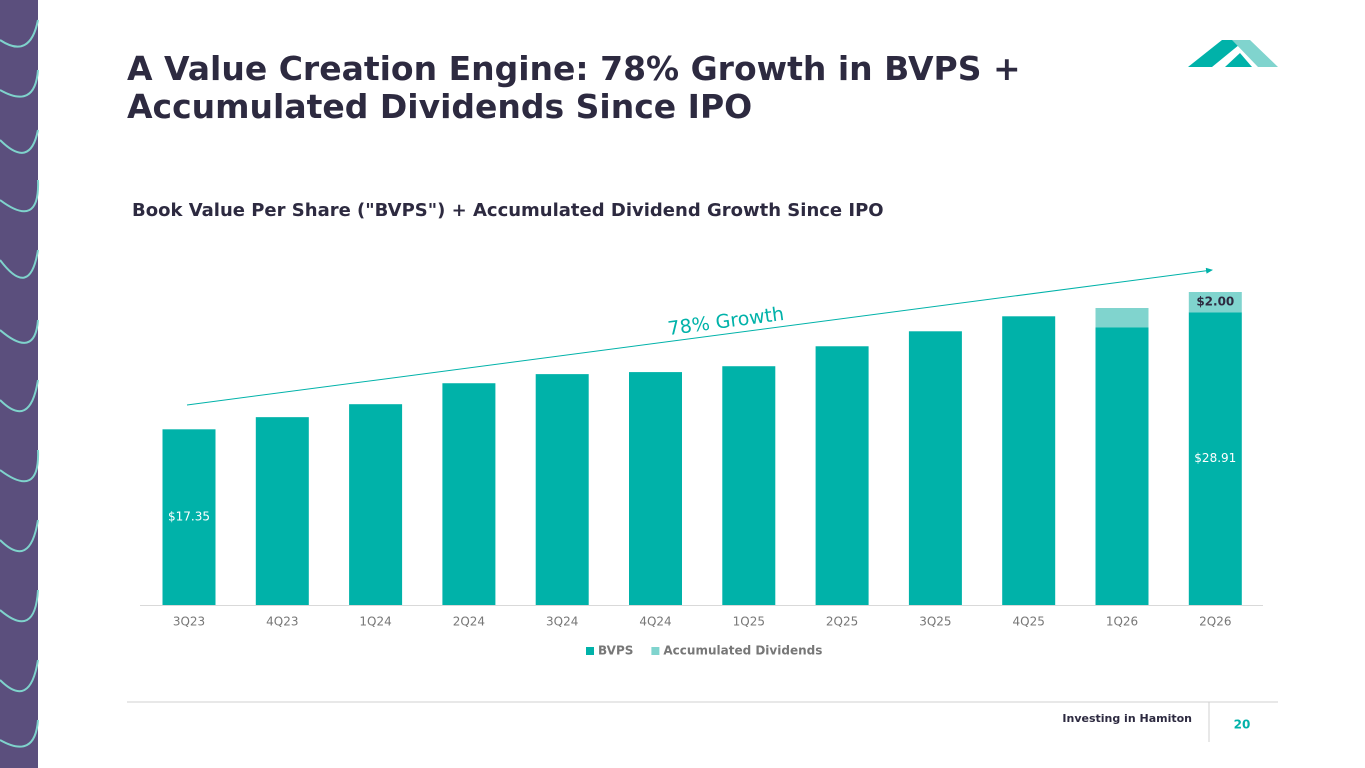 Image resolution: width=1365 pixels, height=768 pixels. I want to click on x-tick-label: 2Q25, so click(842, 622).